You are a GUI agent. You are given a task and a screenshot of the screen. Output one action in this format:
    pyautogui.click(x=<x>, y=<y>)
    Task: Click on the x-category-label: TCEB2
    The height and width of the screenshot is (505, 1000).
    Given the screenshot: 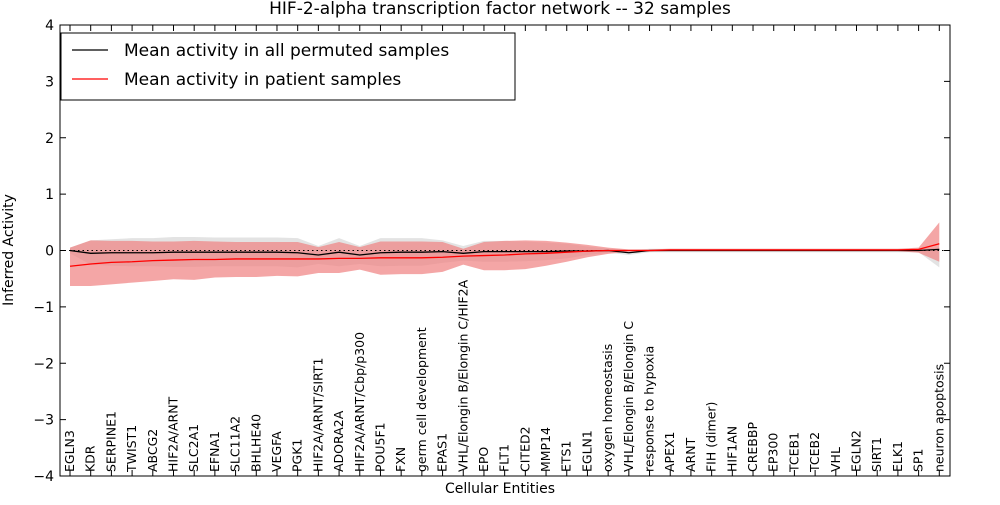 What is the action you would take?
    pyautogui.click(x=814, y=452)
    